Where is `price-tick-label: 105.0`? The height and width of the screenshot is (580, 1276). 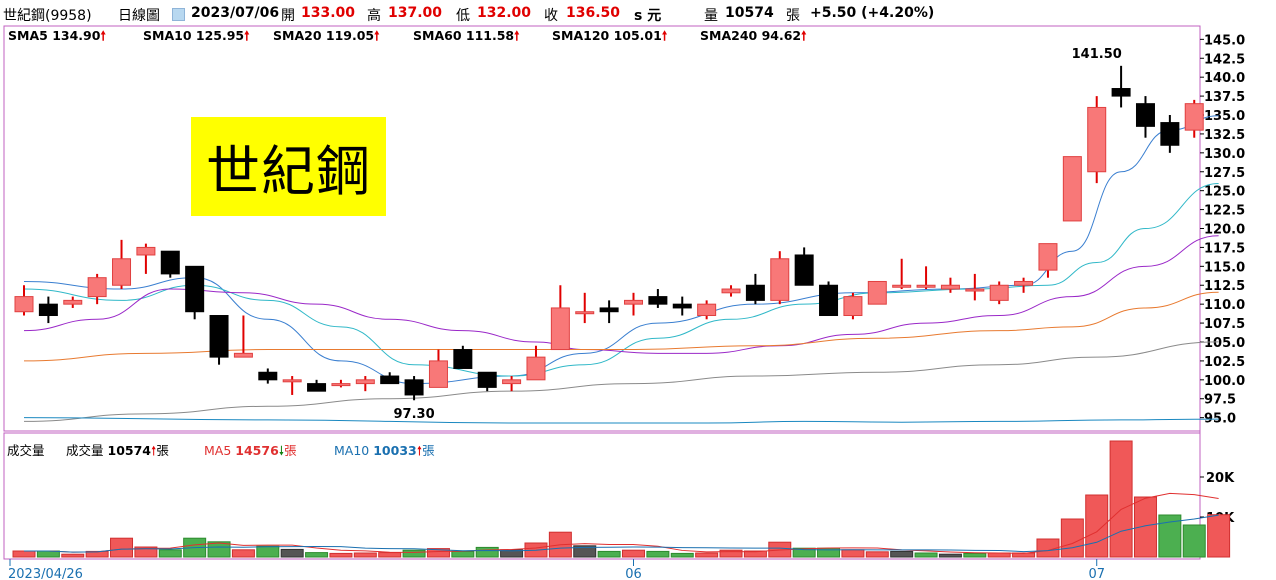
price-tick-label: 105.0 is located at coordinates (1224, 343).